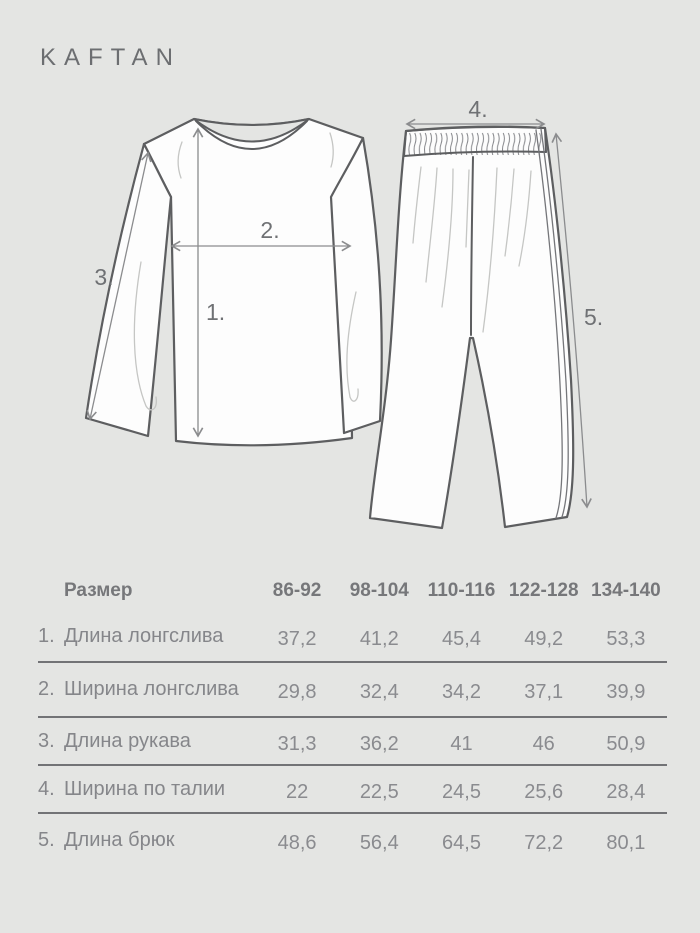  I want to click on value-cell: 32,4, so click(379, 692).